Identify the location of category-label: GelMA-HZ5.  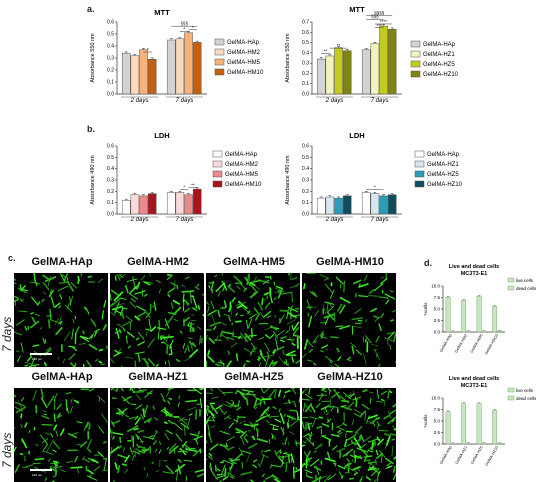
(476, 455).